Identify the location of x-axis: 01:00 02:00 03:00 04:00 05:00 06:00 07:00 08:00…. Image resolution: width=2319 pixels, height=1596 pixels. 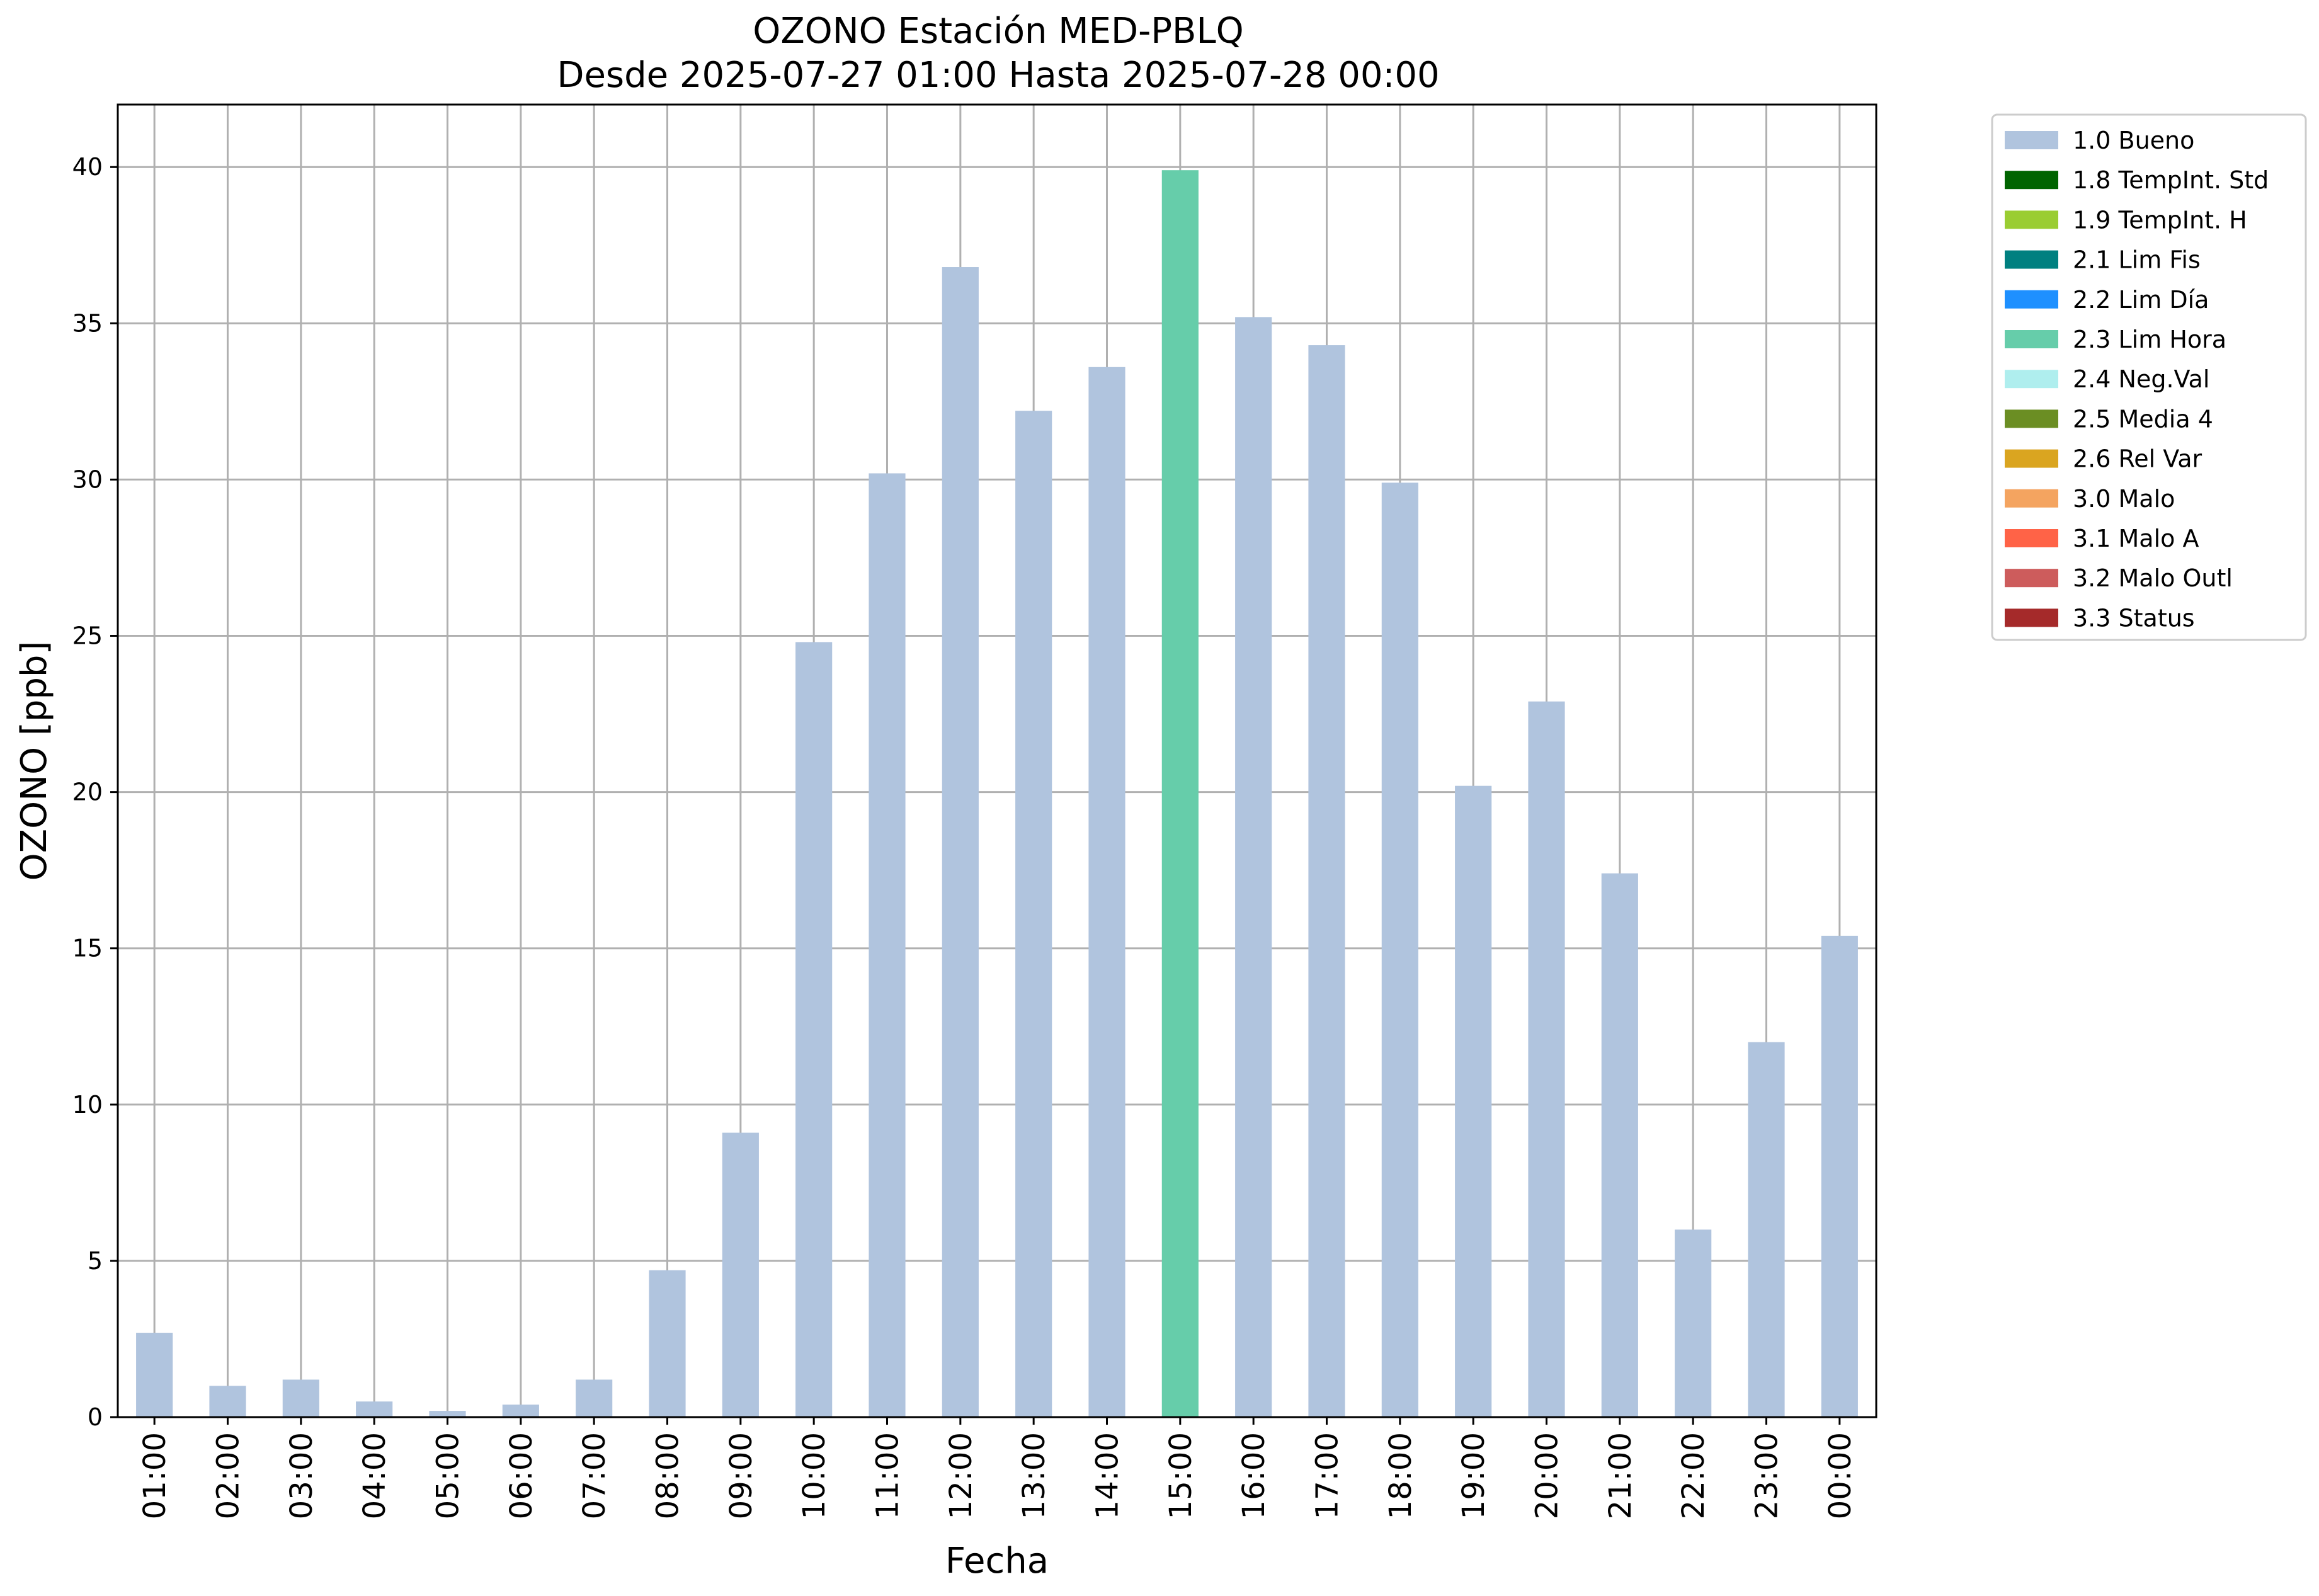
(997, 1468).